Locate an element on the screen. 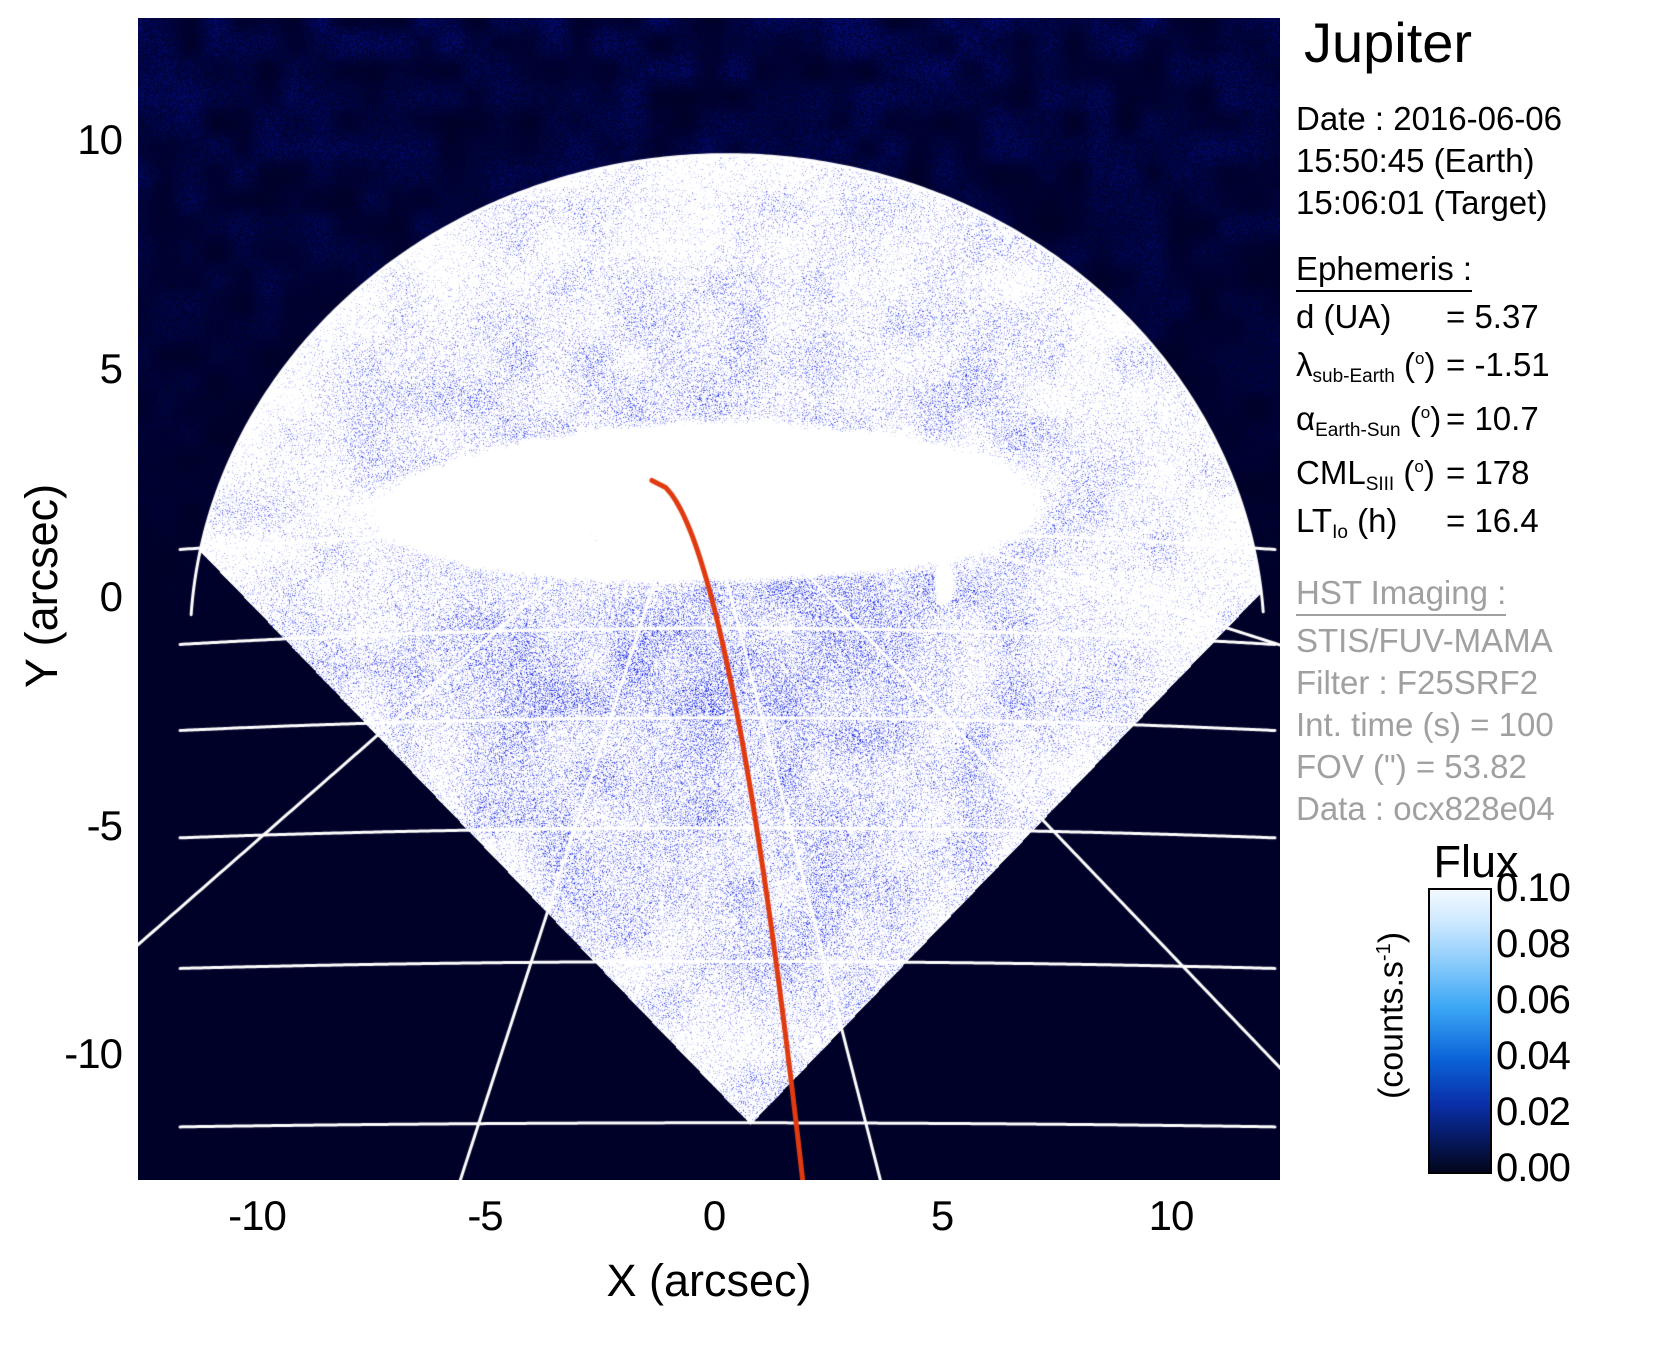 This screenshot has height=1367, width=1676. colorbar-tick-0_00: 0.00 is located at coordinates (1533, 1168).